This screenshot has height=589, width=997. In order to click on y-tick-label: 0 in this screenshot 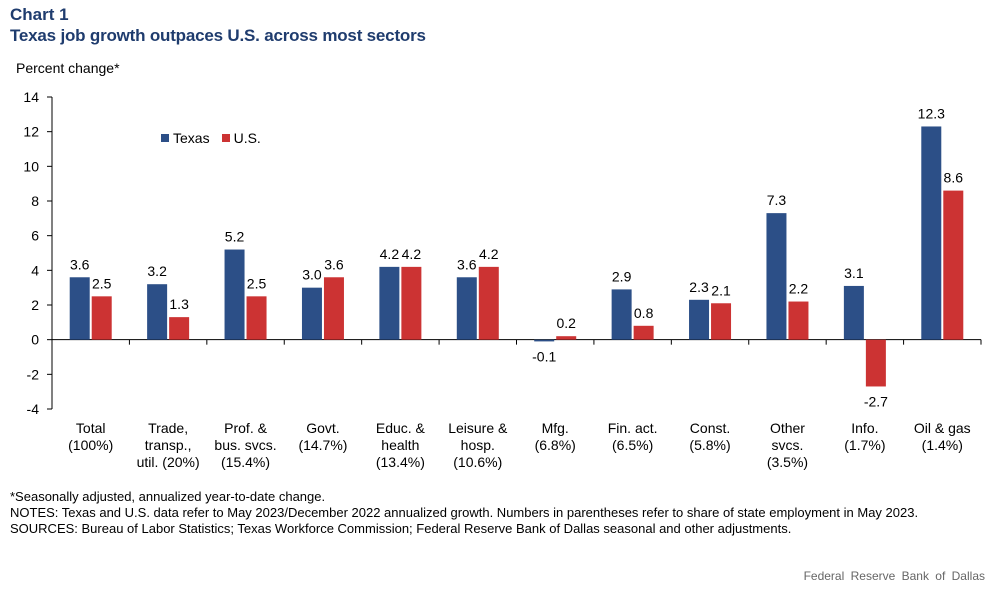, I will do `click(35, 340)`.